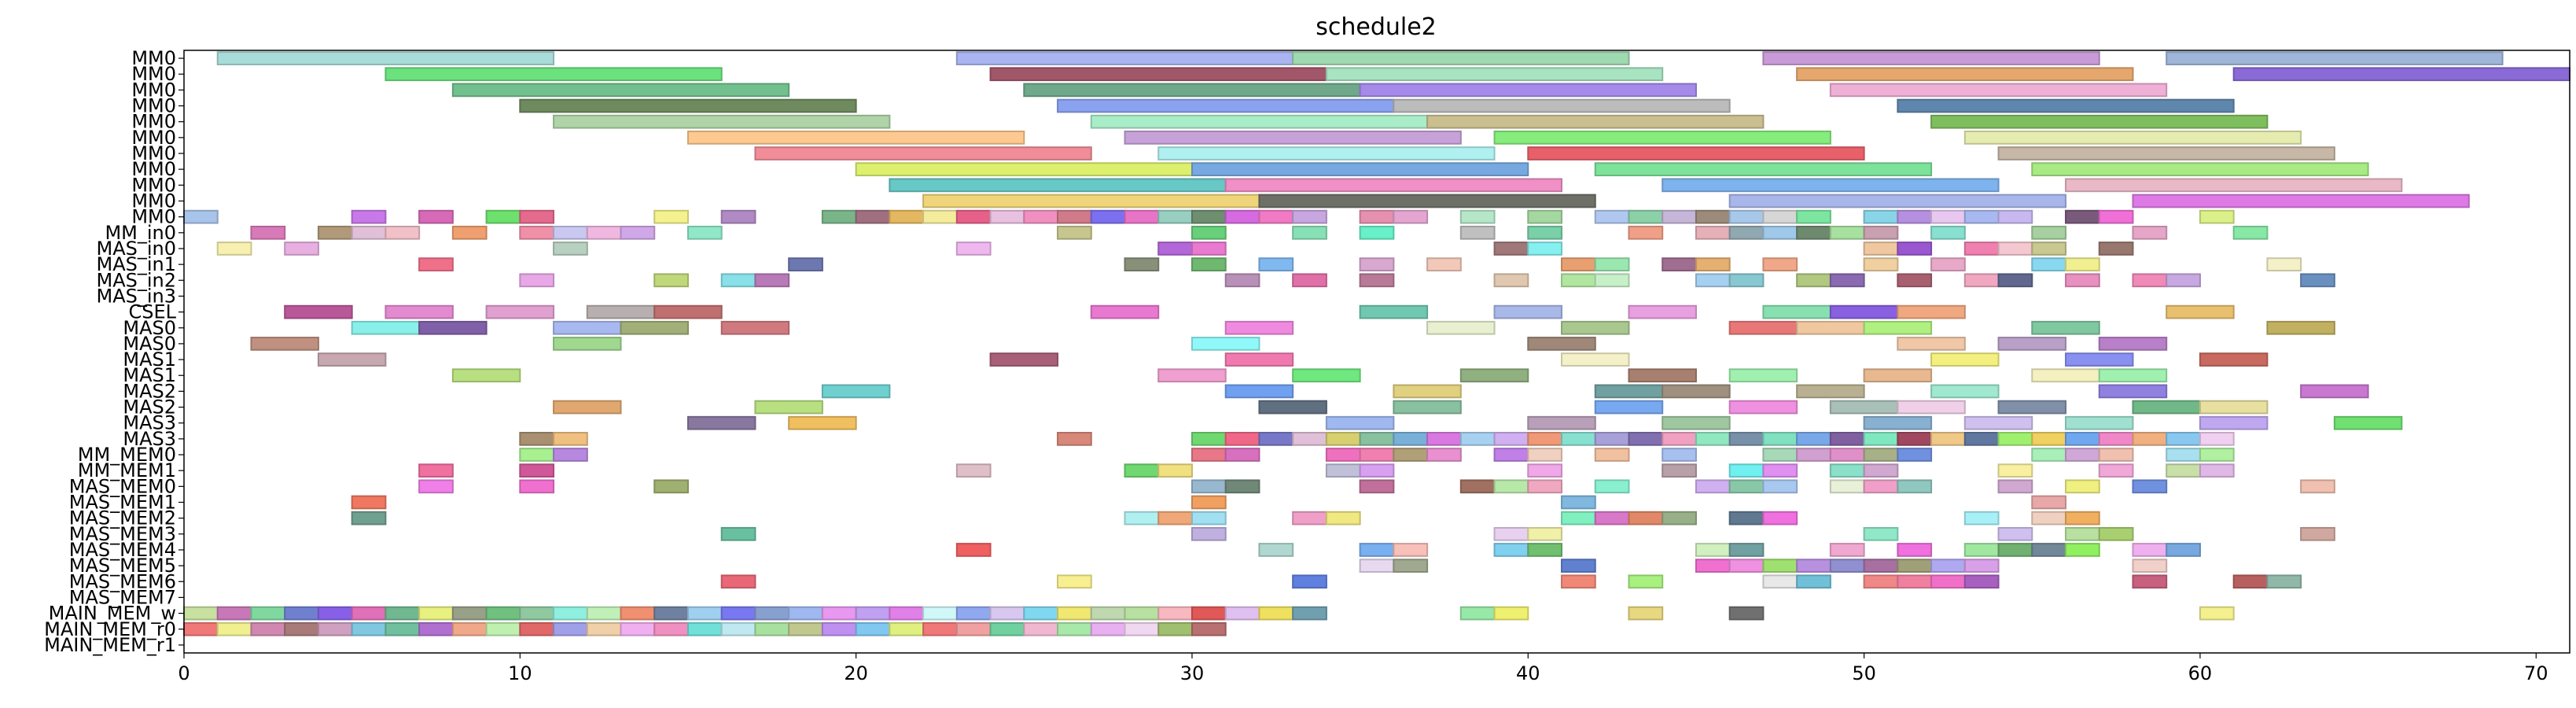  What do you see at coordinates (122, 581) in the screenshot?
I see `y-tick-label: MAS_MEM6` at bounding box center [122, 581].